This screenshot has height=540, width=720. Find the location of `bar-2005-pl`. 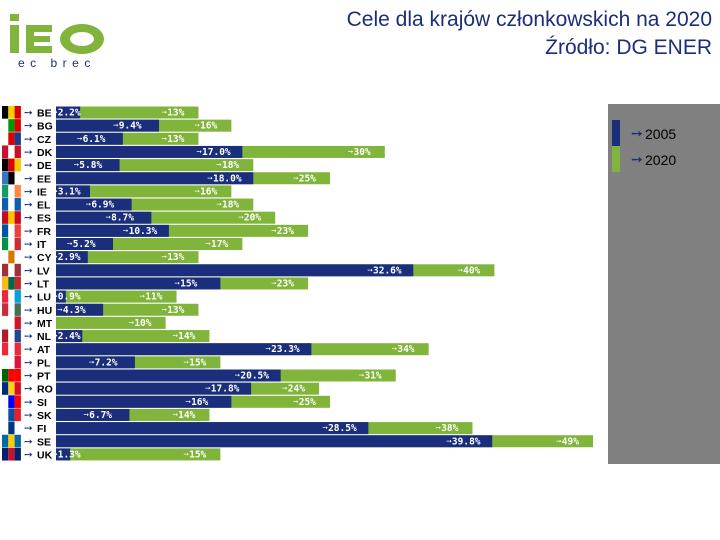

bar-2005-pl is located at coordinates (95, 362).